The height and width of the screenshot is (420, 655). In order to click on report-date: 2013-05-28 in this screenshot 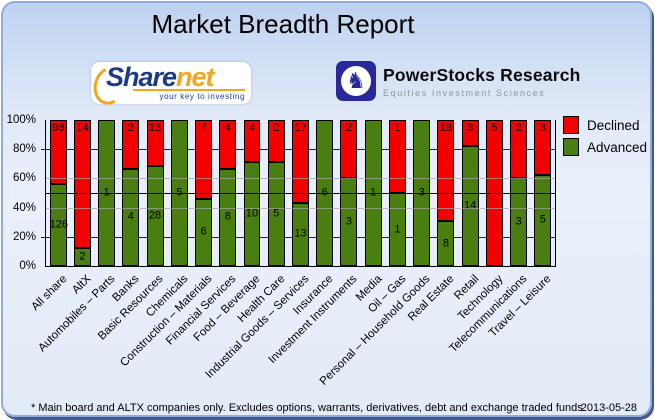, I will do `click(608, 408)`.